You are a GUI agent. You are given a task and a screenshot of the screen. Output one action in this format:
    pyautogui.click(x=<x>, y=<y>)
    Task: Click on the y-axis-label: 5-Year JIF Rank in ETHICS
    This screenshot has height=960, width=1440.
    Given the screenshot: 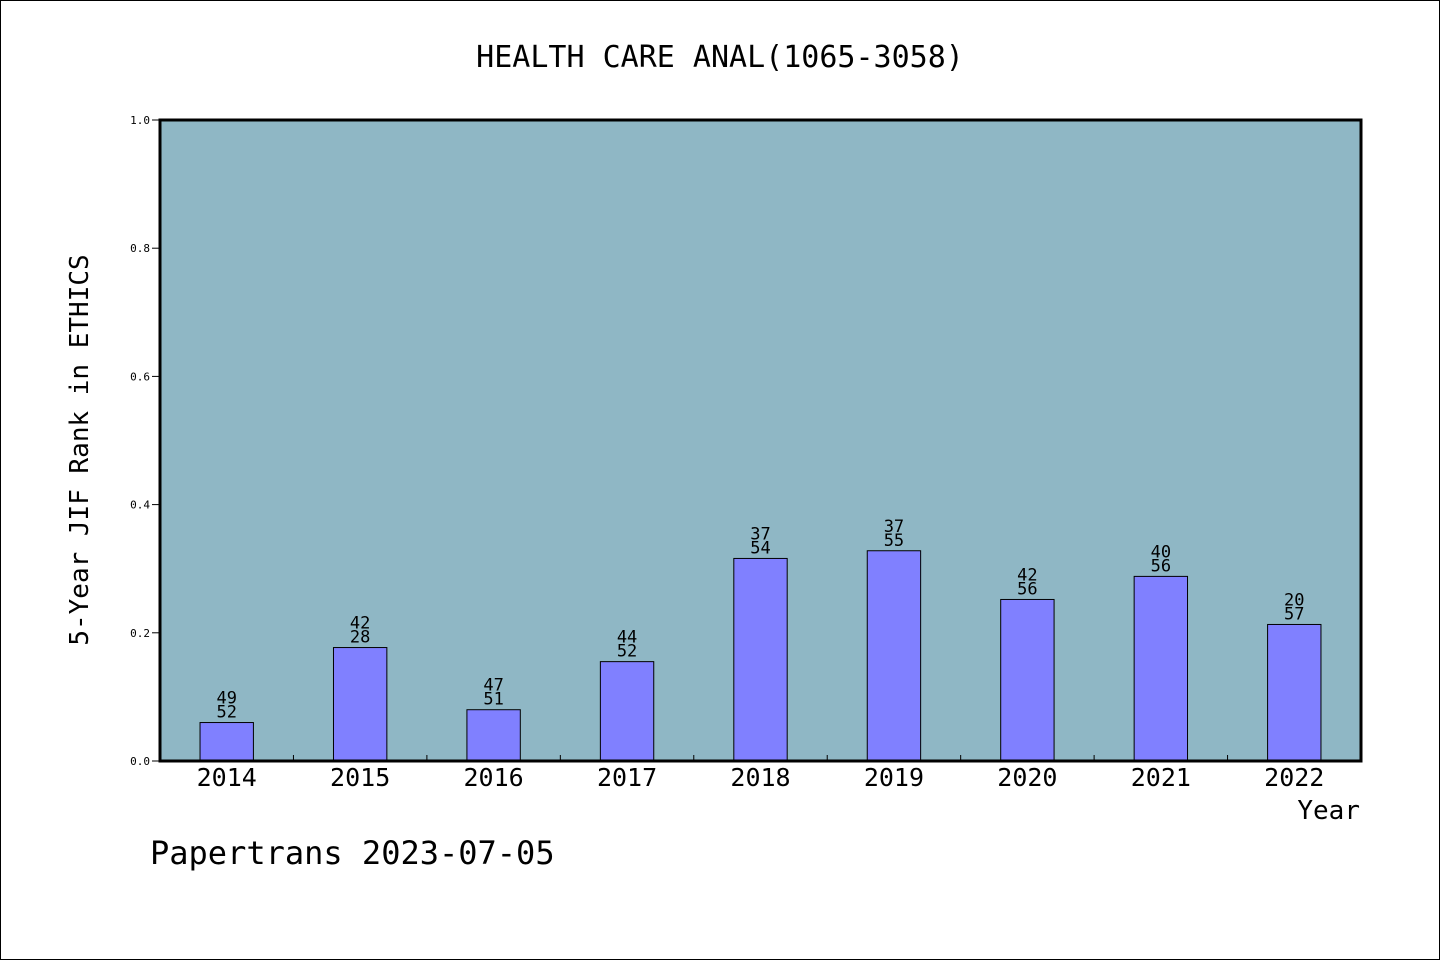 What is the action you would take?
    pyautogui.click(x=80, y=449)
    